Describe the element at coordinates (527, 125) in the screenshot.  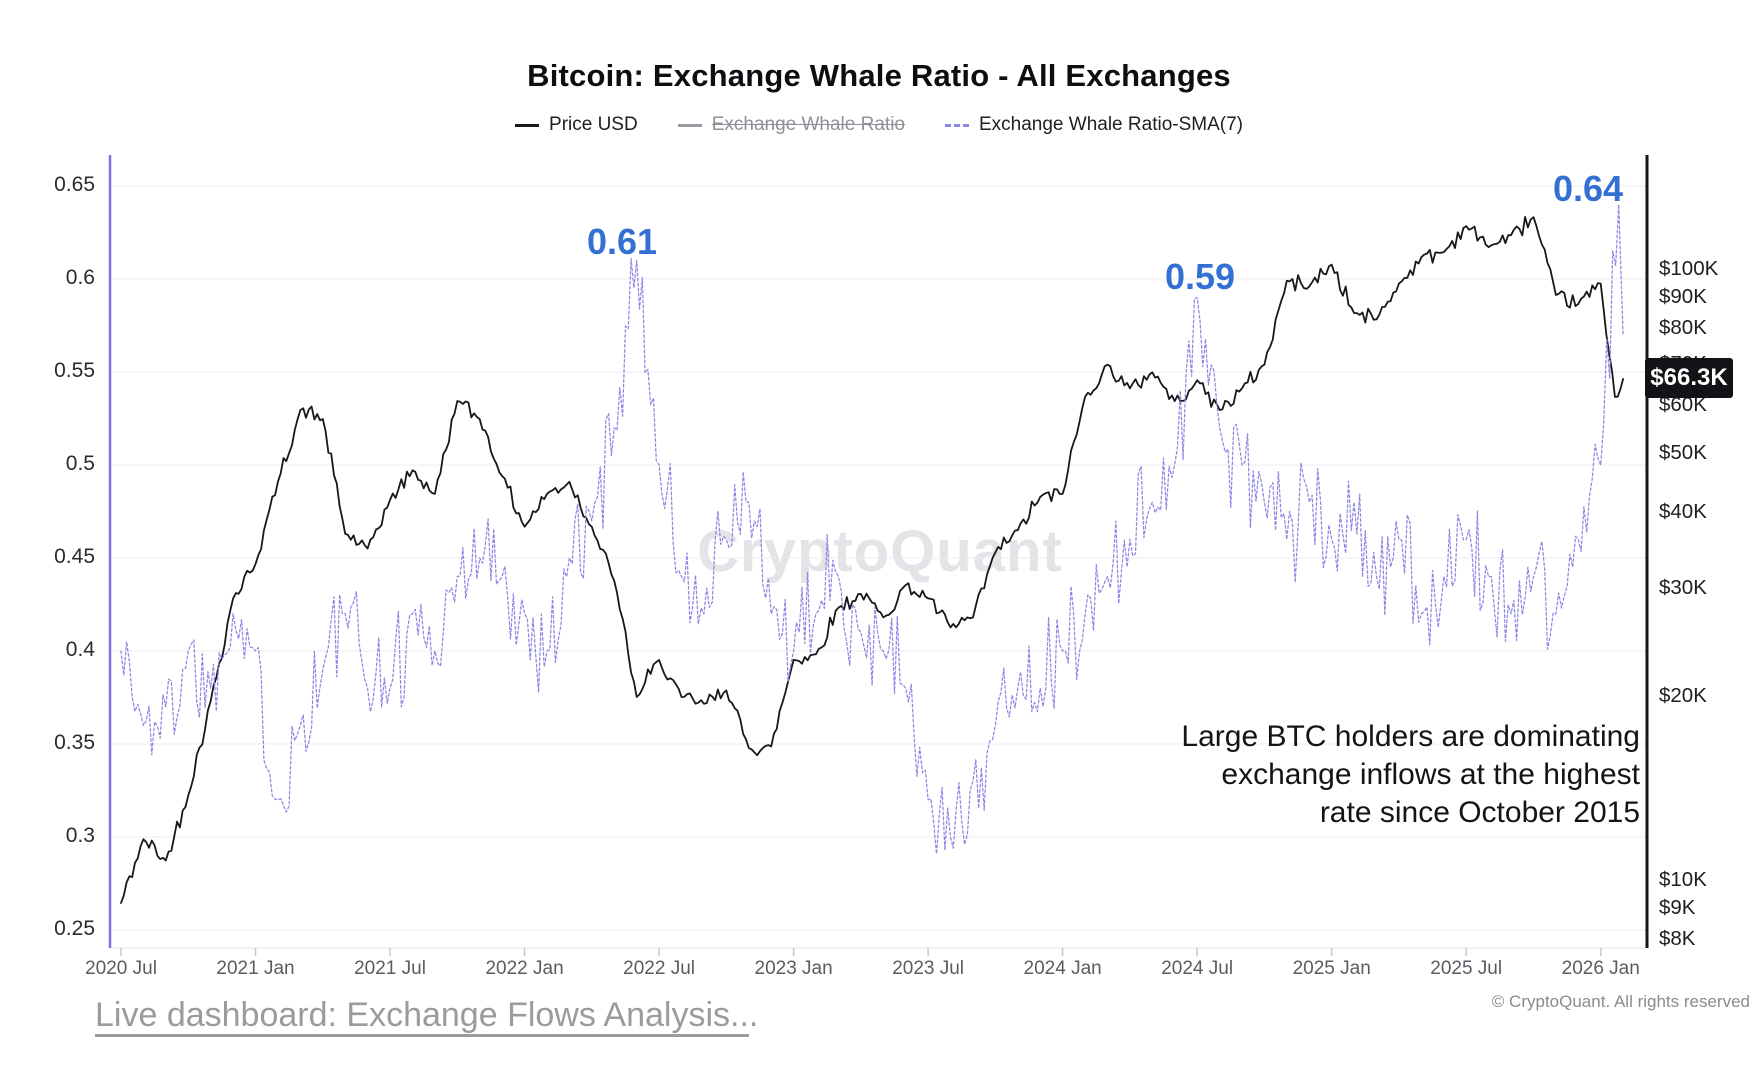
I see `price-line-swatch-icon` at that location.